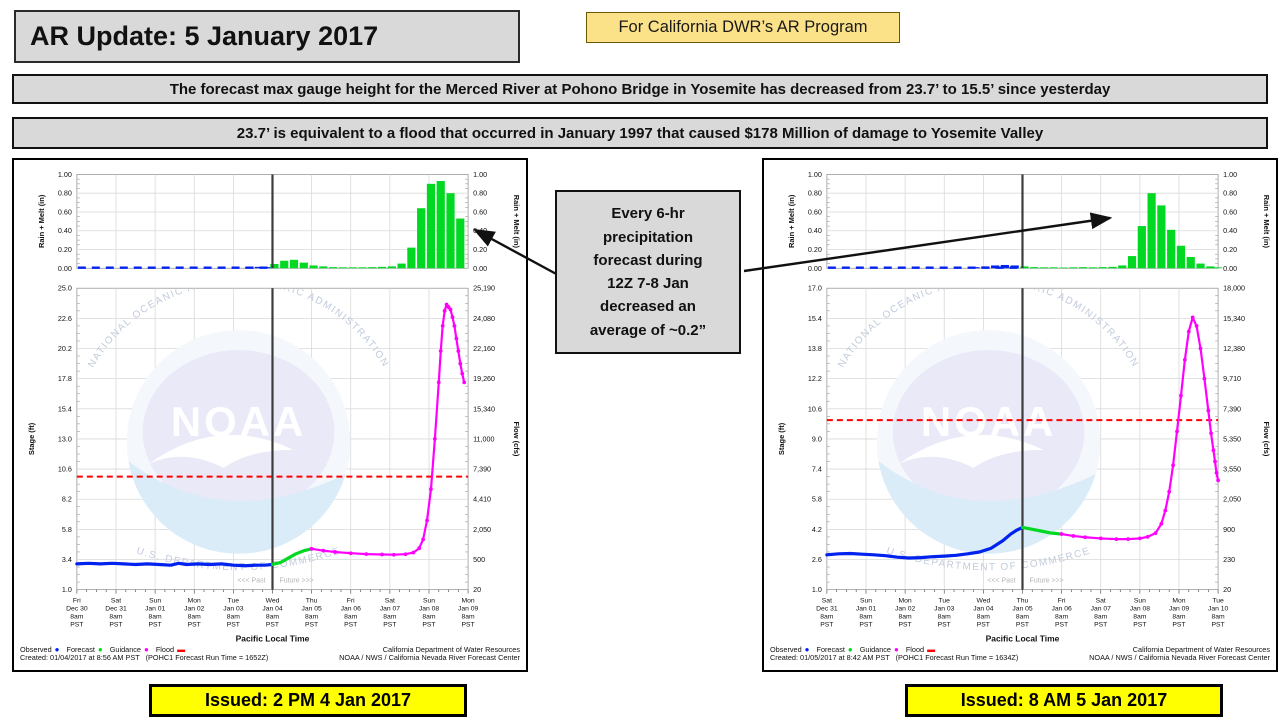 Image resolution: width=1280 pixels, height=720 pixels. Describe the element at coordinates (482, 500) in the screenshot. I see `svg-text: 4,410` at that location.